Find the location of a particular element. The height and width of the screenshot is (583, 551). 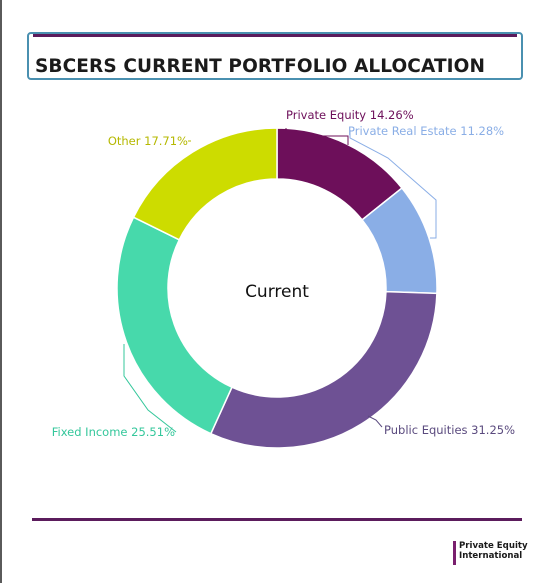

chart-title: SBCERS CURRENT PORTFOLIO ALLOCATION is located at coordinates (260, 66).